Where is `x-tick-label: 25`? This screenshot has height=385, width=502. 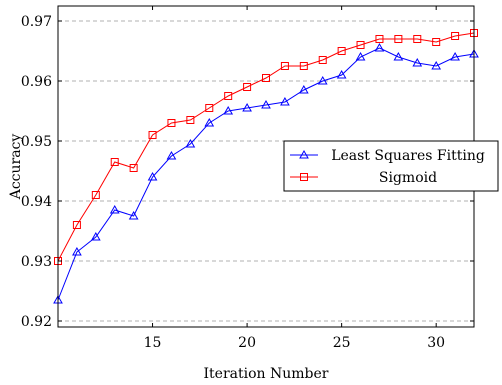
x-tick-label: 25 is located at coordinates (342, 343).